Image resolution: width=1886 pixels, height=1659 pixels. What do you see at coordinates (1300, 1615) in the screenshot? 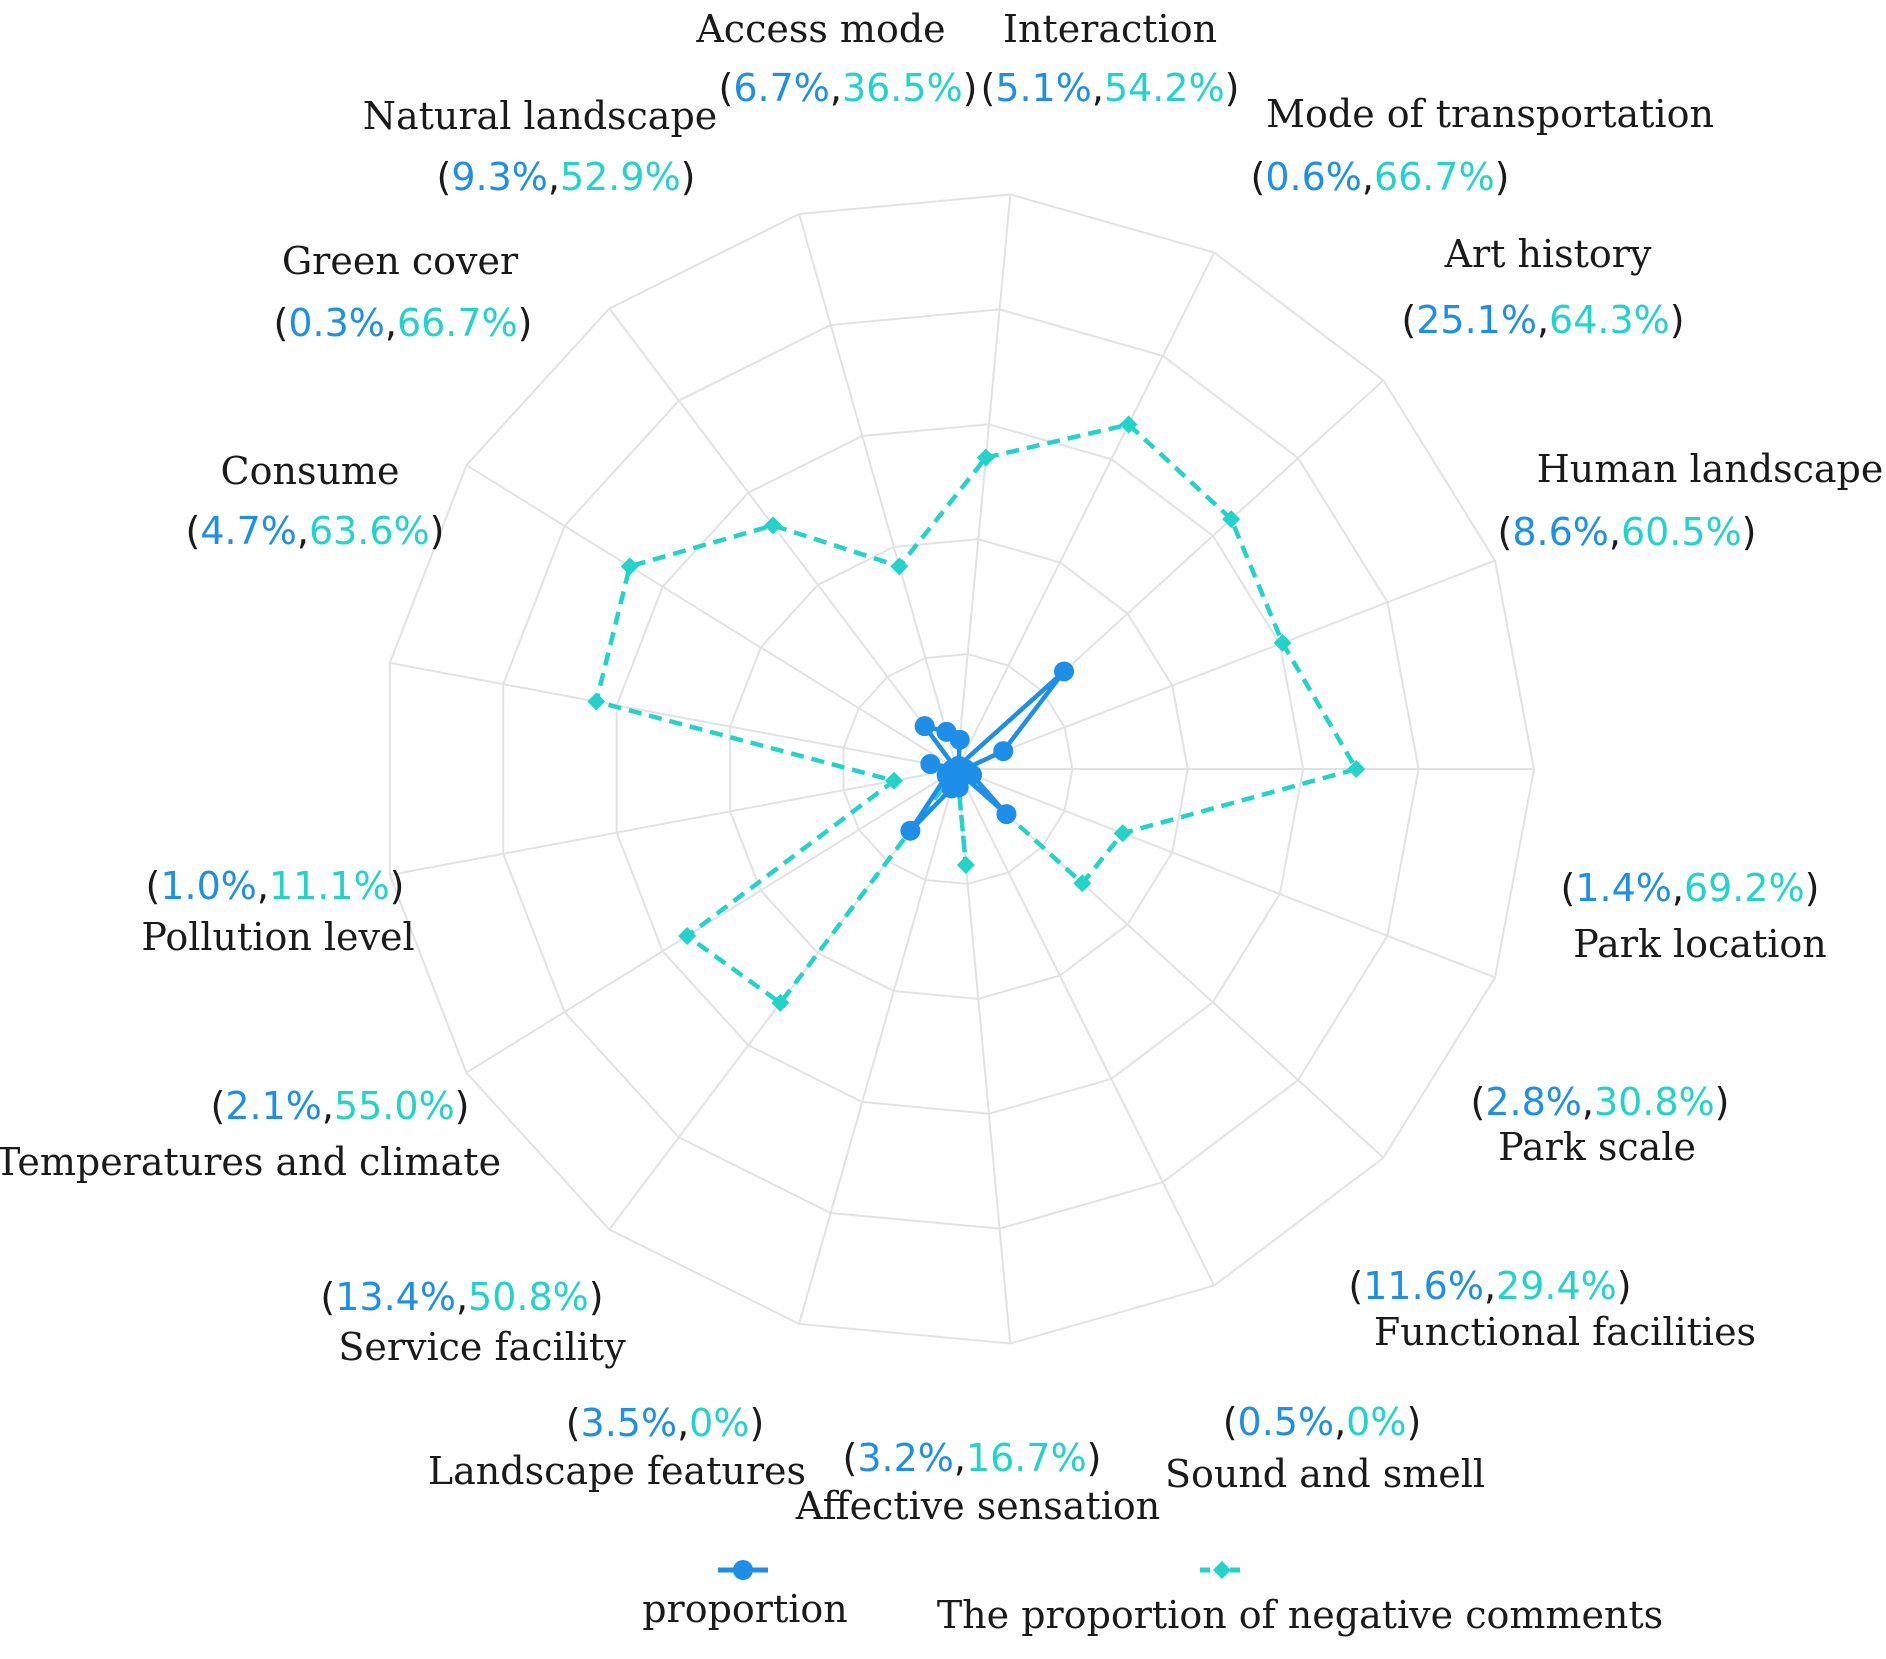
I see `legend-label: The proportion of negative comments` at bounding box center [1300, 1615].